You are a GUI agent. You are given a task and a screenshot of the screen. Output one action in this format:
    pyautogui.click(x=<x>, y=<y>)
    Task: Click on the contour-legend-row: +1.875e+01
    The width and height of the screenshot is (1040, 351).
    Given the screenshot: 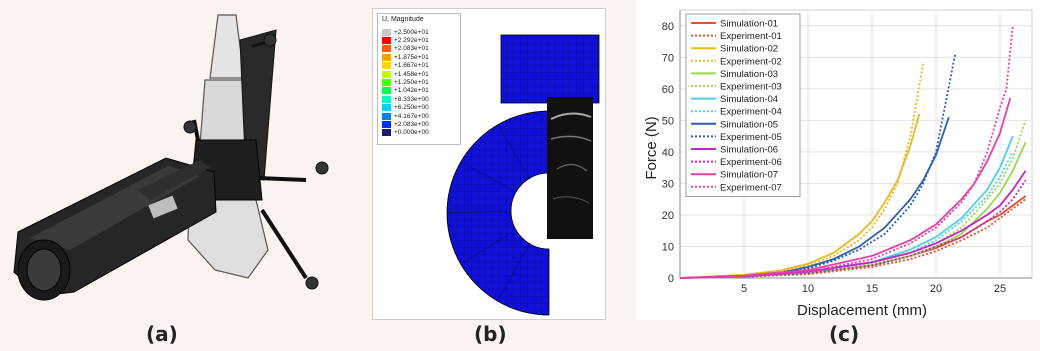 What is the action you would take?
    pyautogui.click(x=405, y=57)
    